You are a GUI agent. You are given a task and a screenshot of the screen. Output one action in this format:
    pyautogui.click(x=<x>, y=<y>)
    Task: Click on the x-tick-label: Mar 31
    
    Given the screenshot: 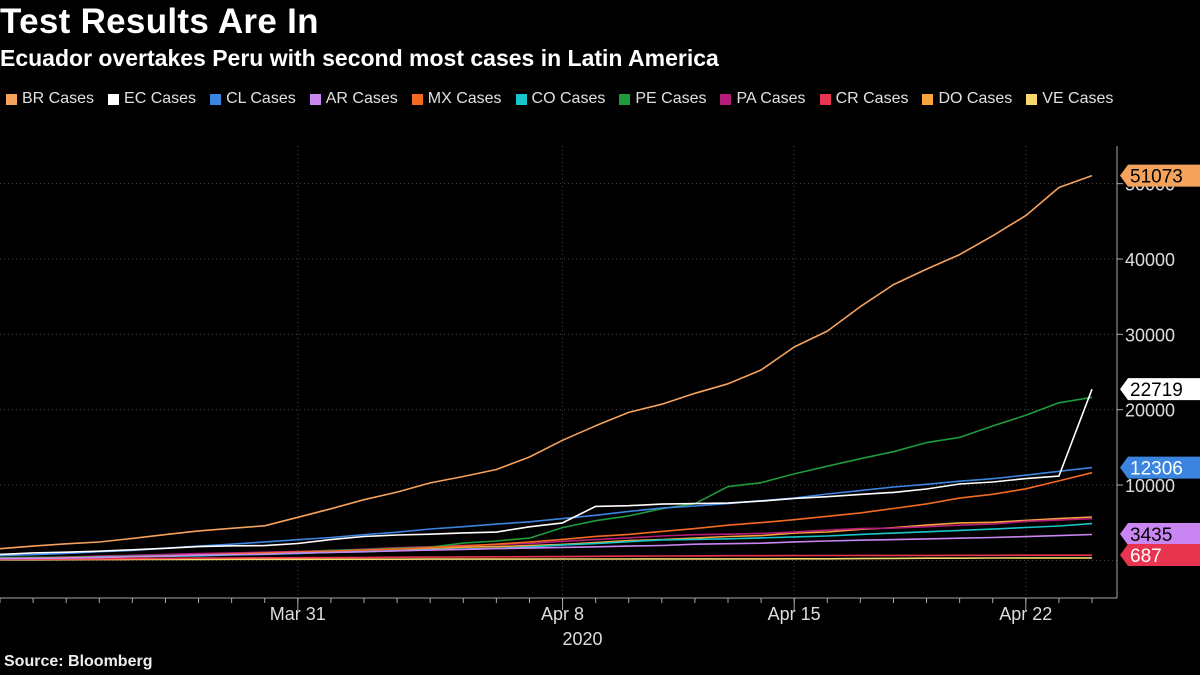 What is the action you would take?
    pyautogui.click(x=298, y=614)
    